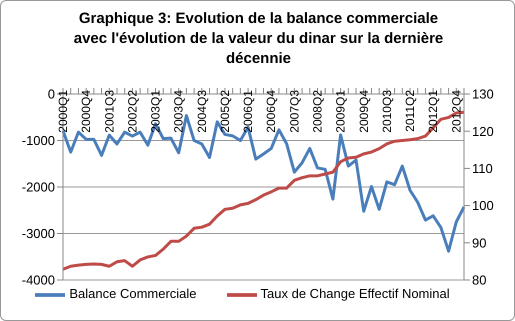 The image size is (515, 321). I want to click on x-tick-label: 2000Q4, so click(86, 111).